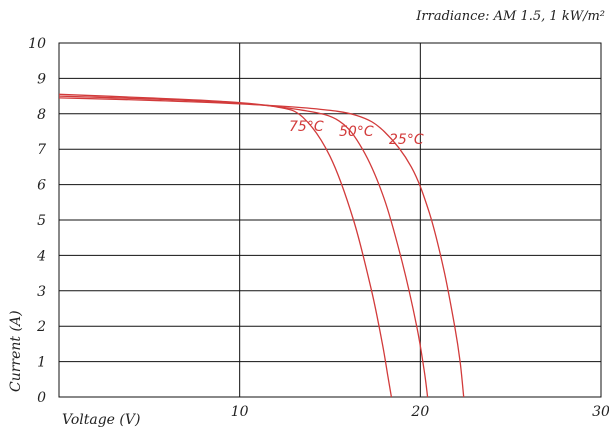 The height and width of the screenshot is (432, 609). I want to click on y-tick-label: 8, so click(41, 115).